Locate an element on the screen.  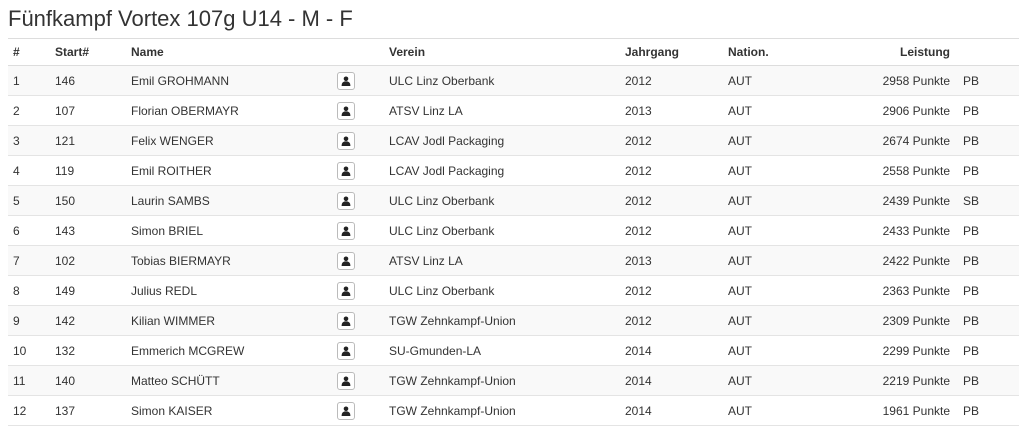
result-cell: 2439 Punkte is located at coordinates (895, 200).